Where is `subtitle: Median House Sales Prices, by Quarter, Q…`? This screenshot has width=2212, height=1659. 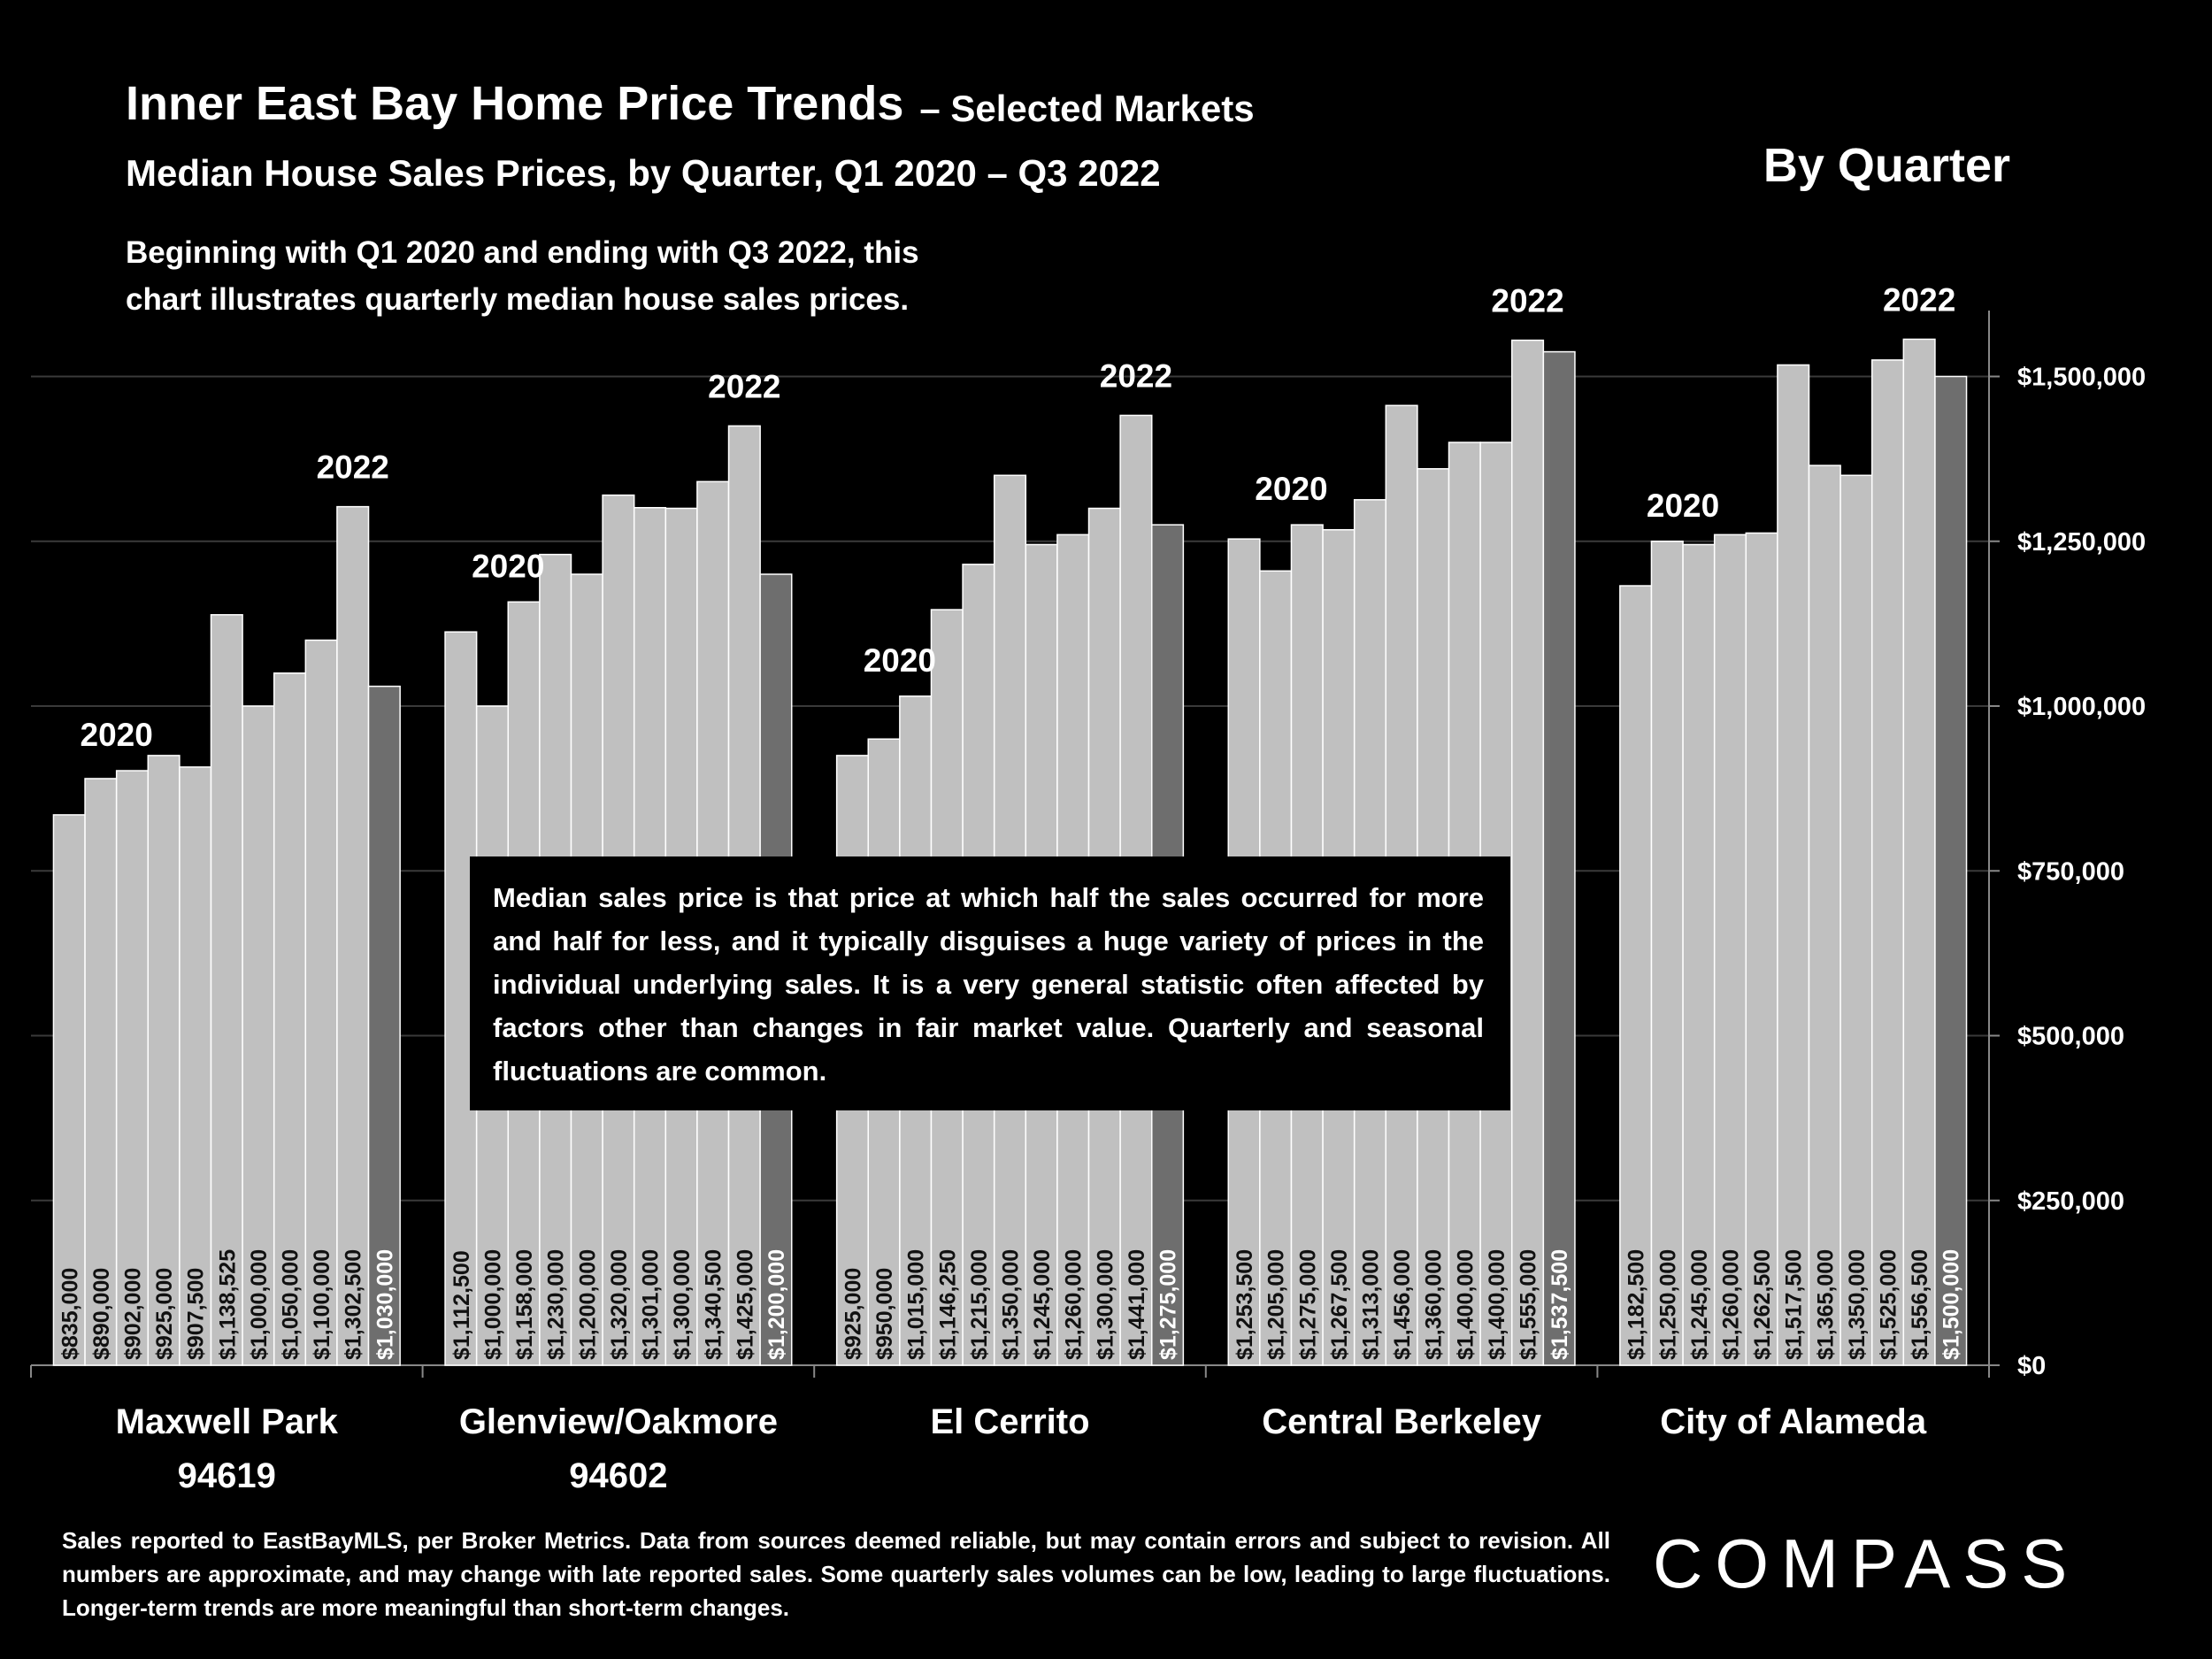 subtitle: Median House Sales Prices, by Quarter, Q… is located at coordinates (644, 173).